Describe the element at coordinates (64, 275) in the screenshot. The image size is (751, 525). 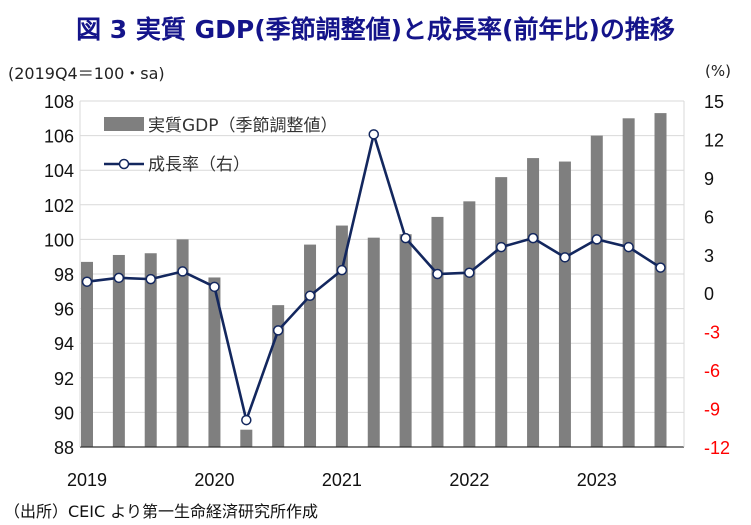
I see `left-tick-label: 98` at that location.